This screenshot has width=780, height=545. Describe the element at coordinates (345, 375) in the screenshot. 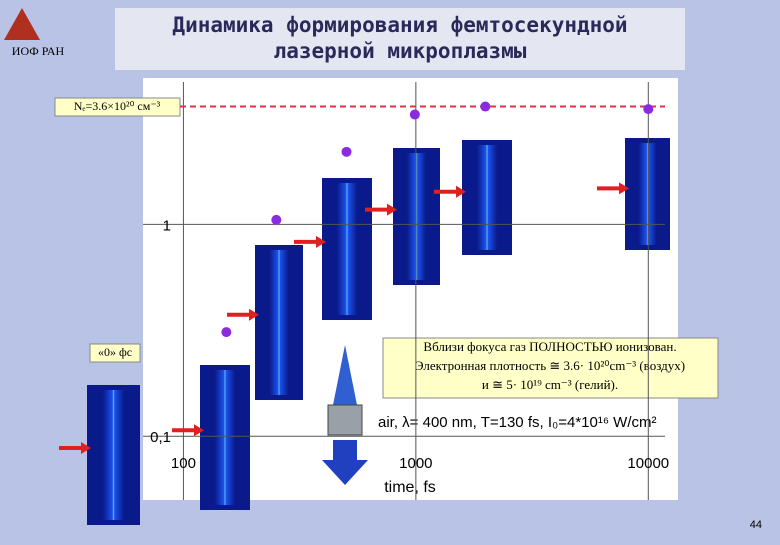

I see `beam-cone` at that location.